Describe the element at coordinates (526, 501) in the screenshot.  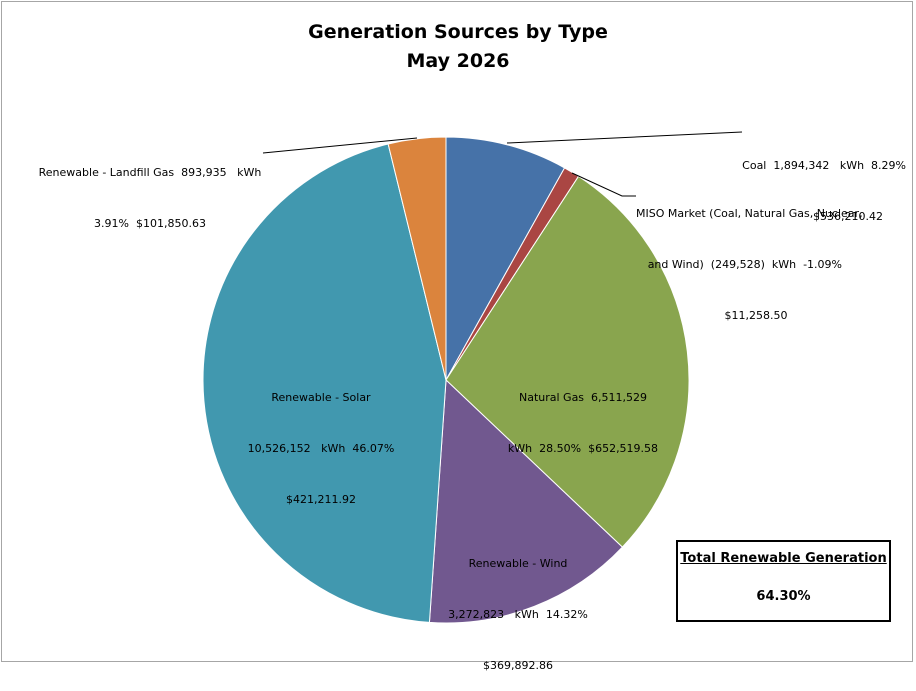
I see `slice-renewable-wind` at that location.